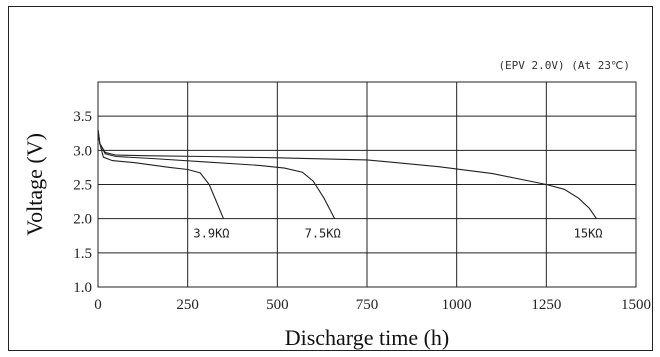 This screenshot has height=357, width=660. I want to click on x-tick-label: 250, so click(187, 305).